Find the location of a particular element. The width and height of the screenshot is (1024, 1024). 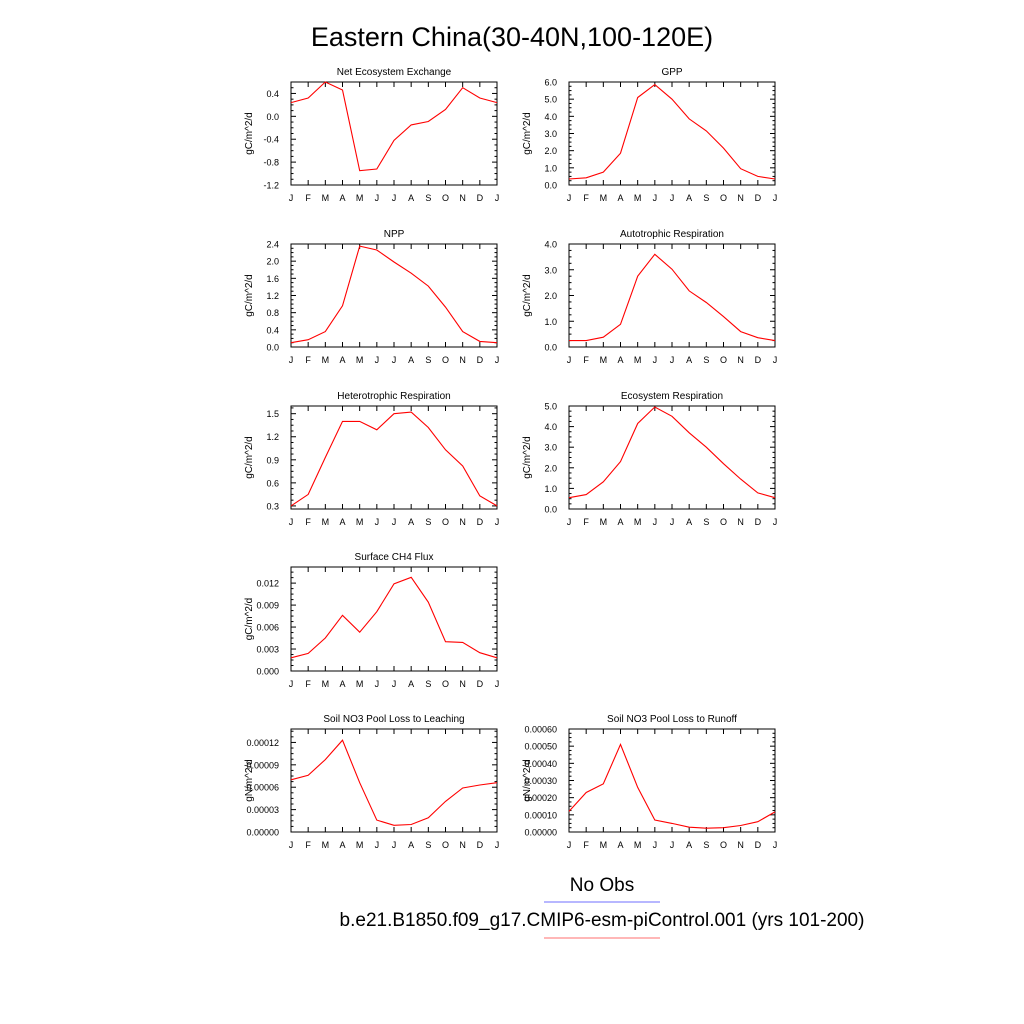

figure-title: Eastern China(30-40N,100-120E) is located at coordinates (512, 37).